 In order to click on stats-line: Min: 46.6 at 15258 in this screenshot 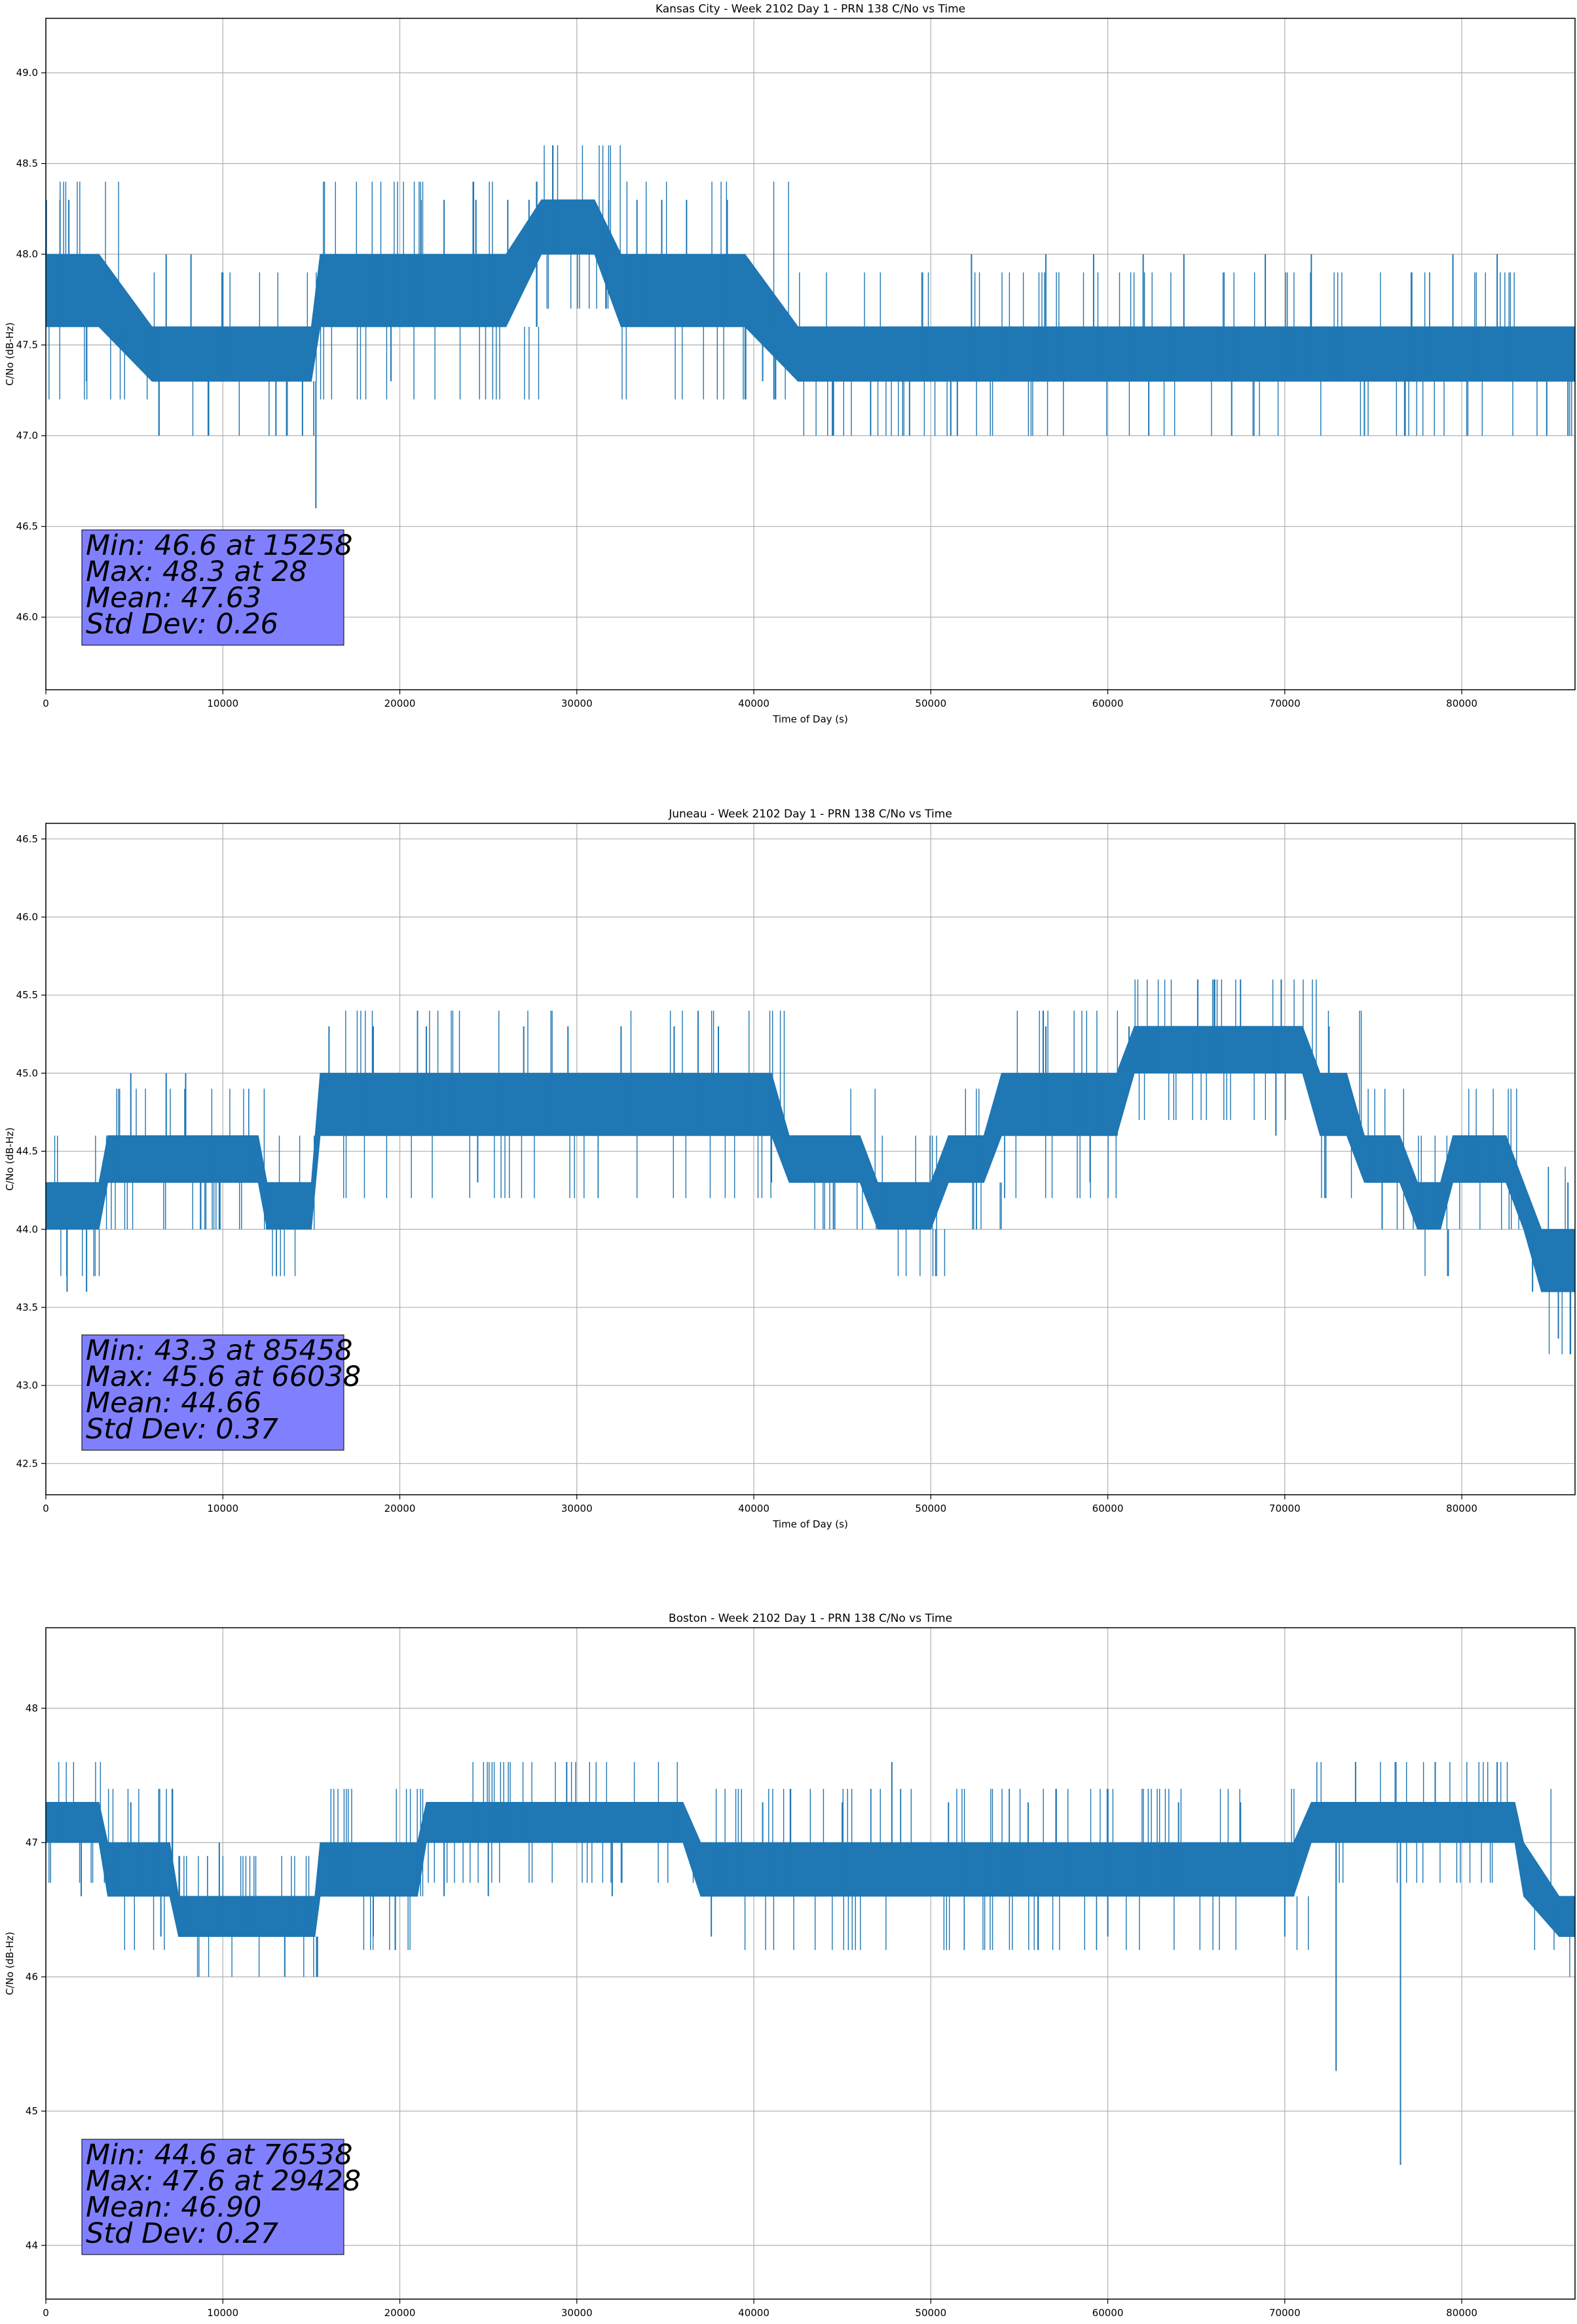, I will do `click(219, 545)`.